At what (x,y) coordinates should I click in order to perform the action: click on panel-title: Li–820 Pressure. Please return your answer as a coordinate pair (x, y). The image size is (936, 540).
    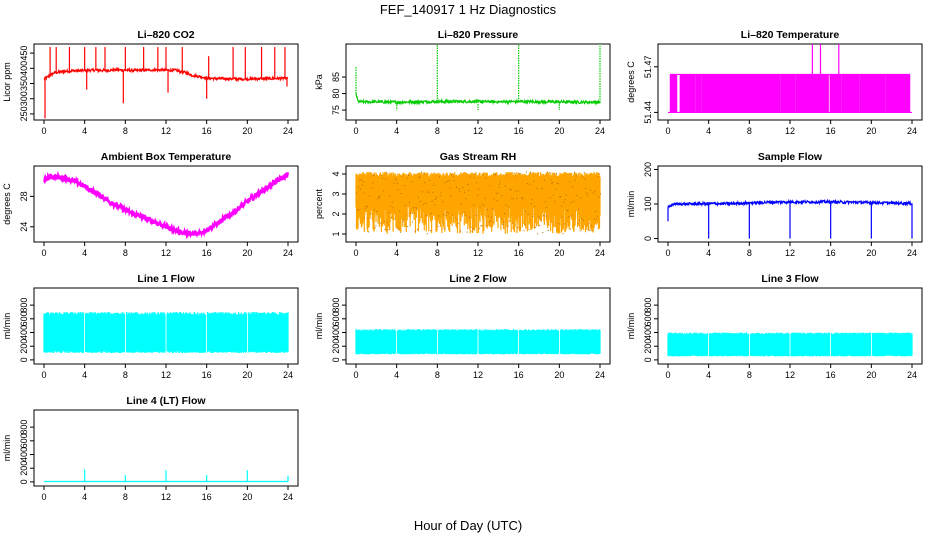
    Looking at the image, I should click on (478, 35).